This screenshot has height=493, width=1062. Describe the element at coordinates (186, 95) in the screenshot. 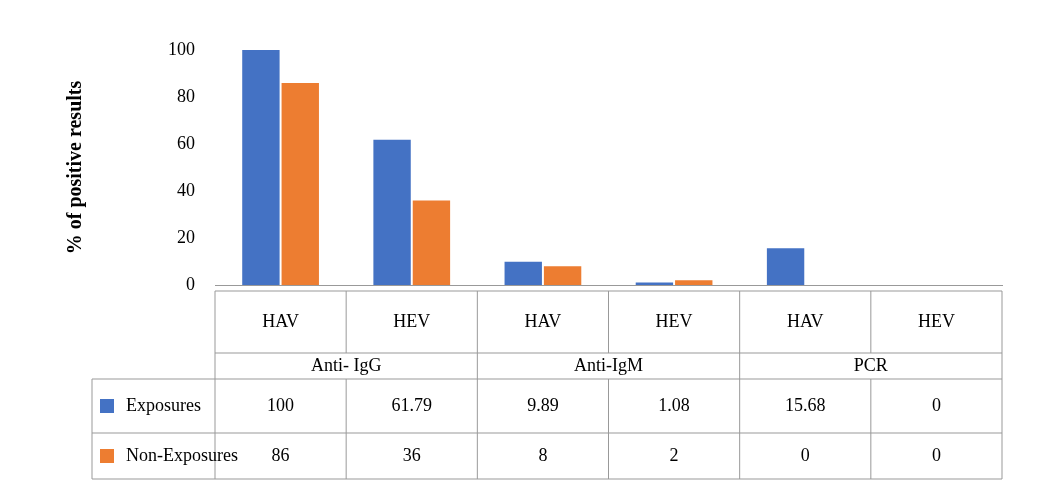

I see `y-tick-label: 80` at that location.